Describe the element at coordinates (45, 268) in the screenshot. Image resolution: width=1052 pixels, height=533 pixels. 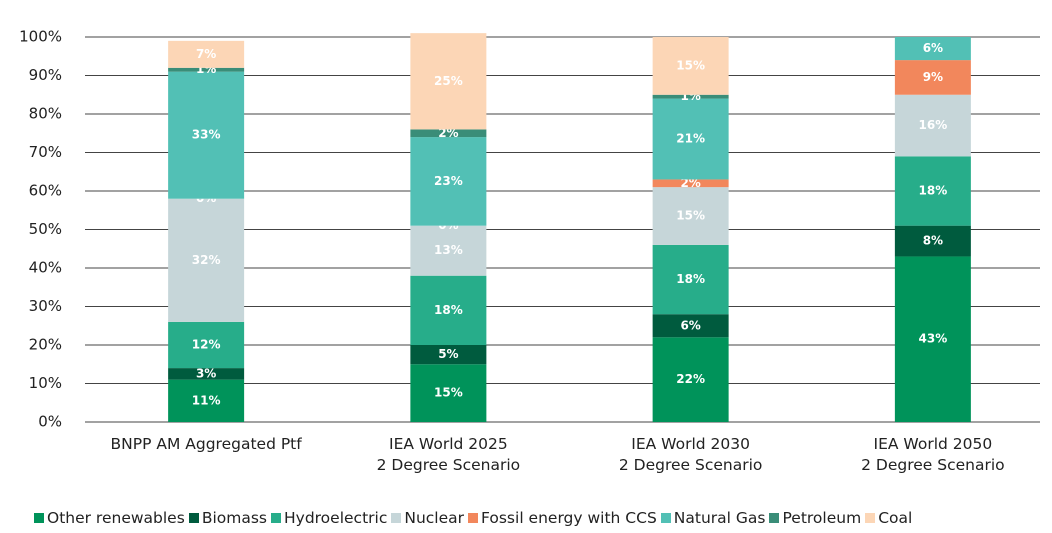
I see `y-tick-label: 40%` at that location.